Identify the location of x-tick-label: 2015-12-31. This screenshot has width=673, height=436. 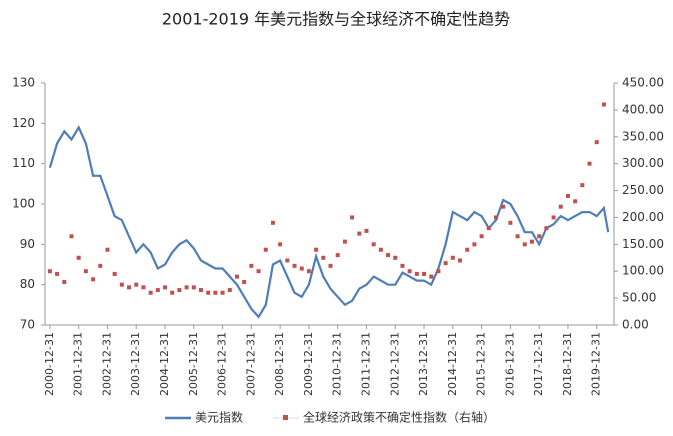
(481, 364).